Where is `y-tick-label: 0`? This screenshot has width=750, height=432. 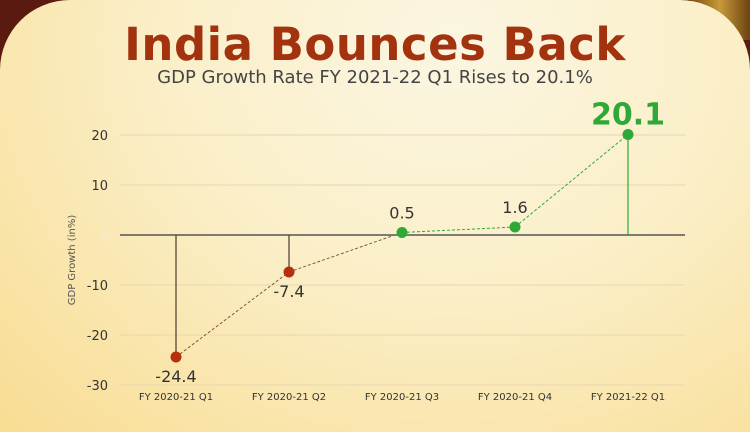 y-tick-label: 0 is located at coordinates (104, 236).